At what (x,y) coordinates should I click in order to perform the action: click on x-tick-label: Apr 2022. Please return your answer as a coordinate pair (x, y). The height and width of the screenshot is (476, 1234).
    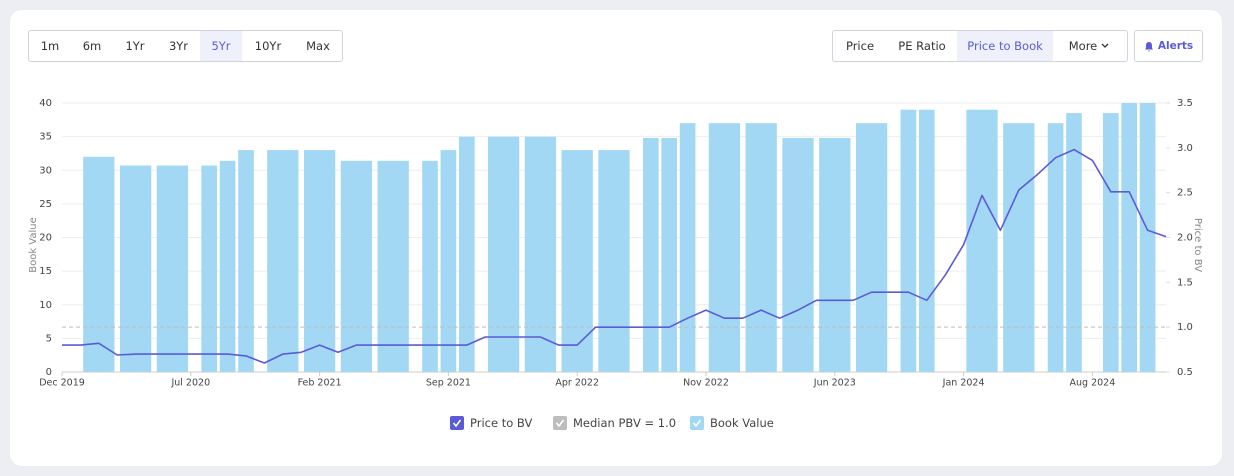
    Looking at the image, I should click on (577, 383).